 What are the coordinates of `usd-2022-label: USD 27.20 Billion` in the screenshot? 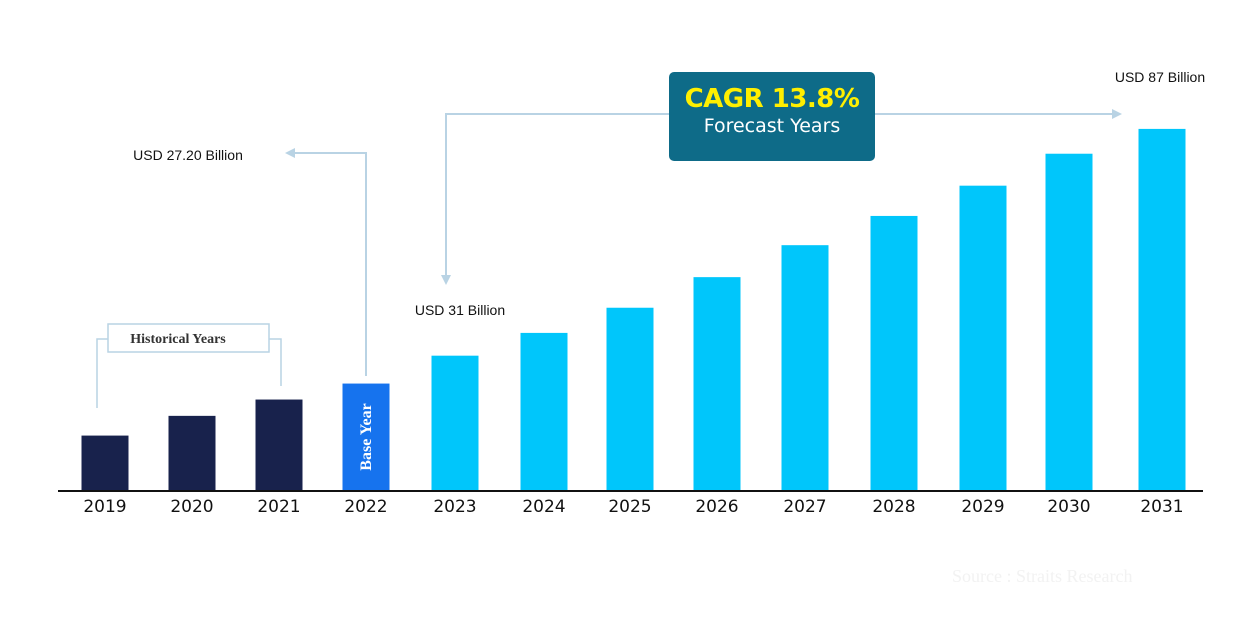 It's located at (188, 155).